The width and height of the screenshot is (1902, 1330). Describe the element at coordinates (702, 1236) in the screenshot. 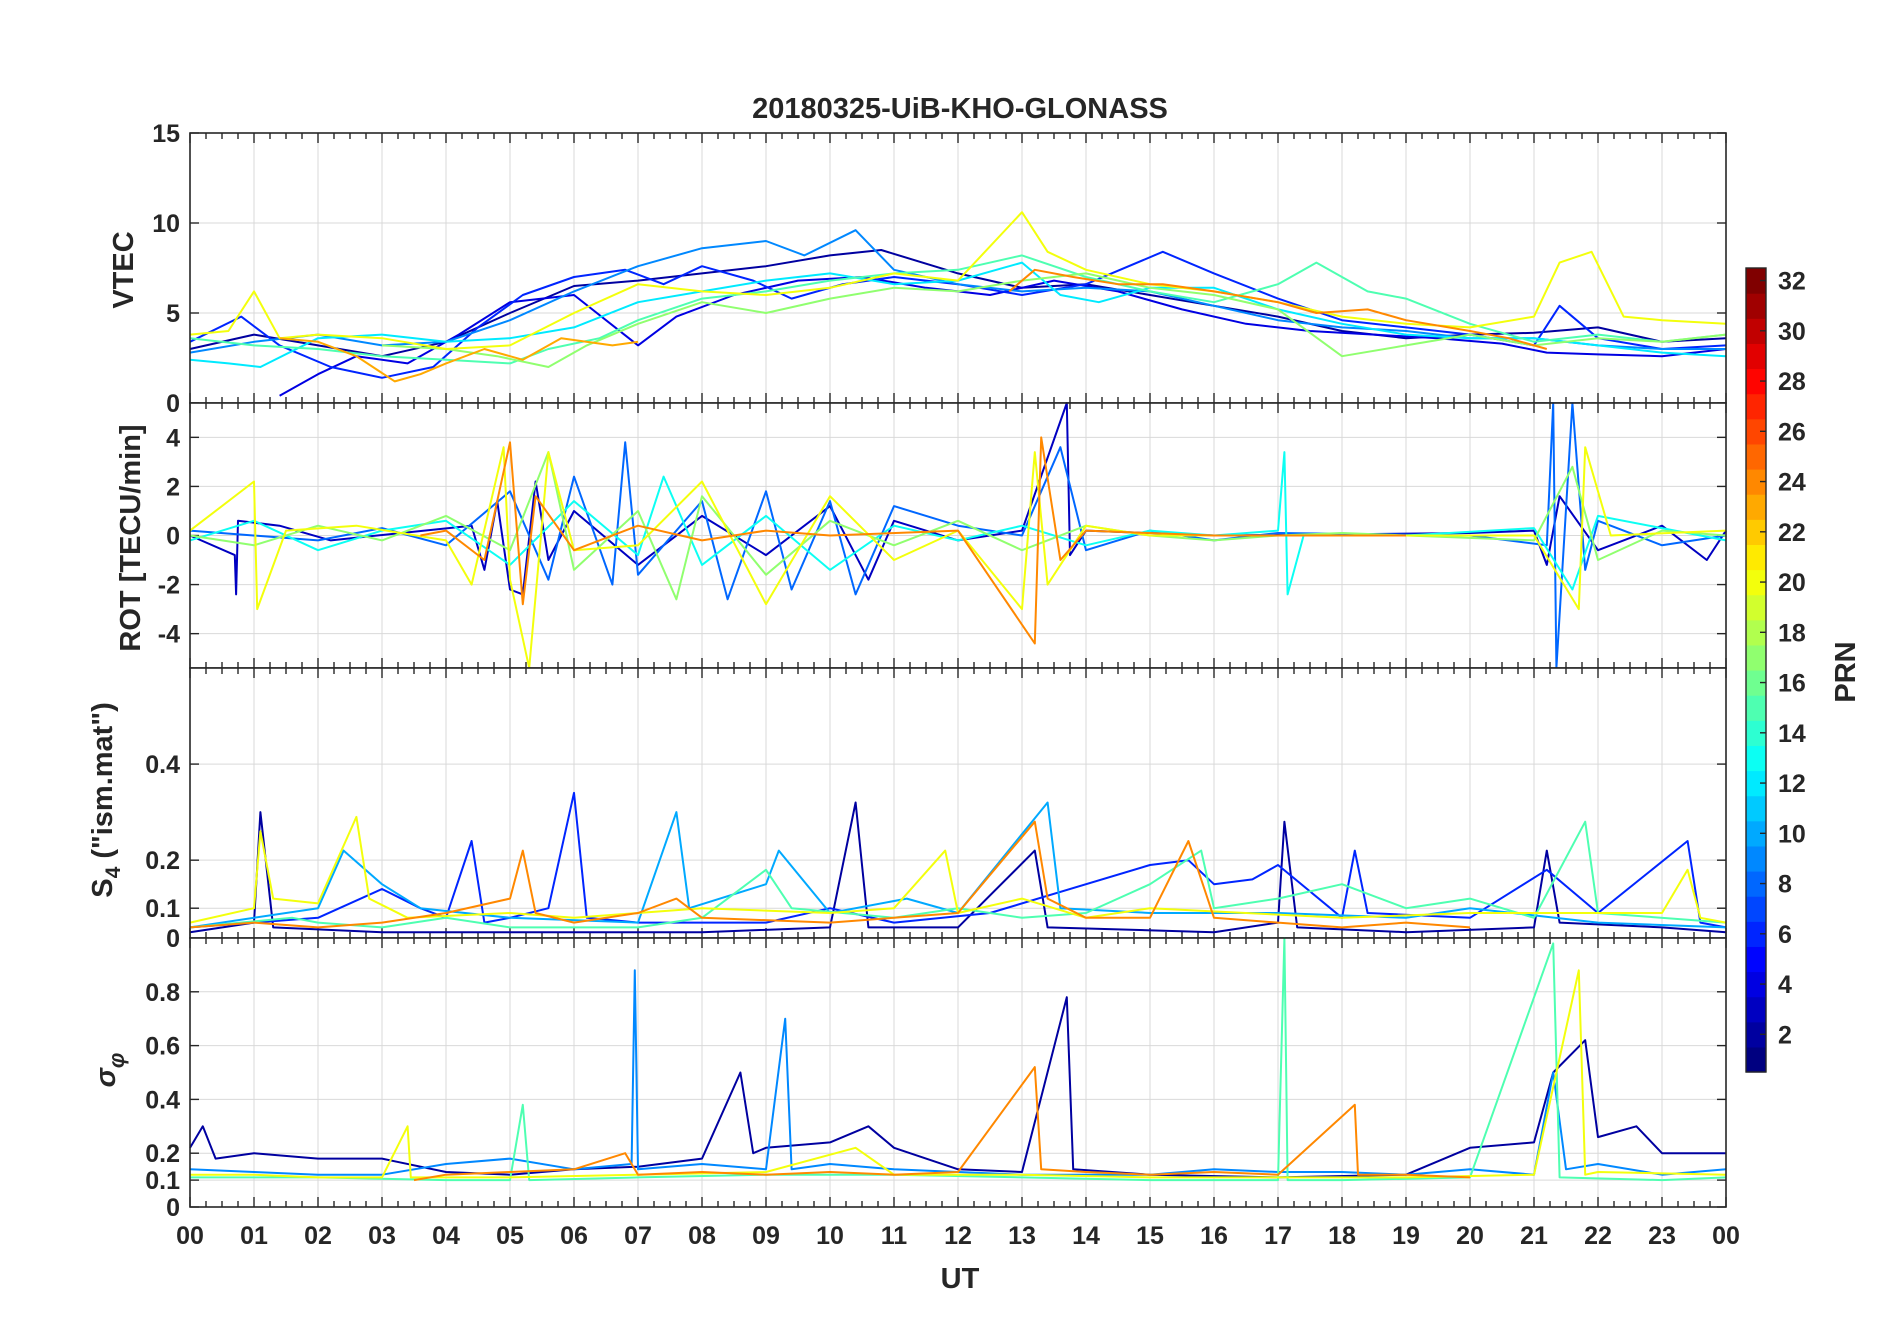

I see `x-tick-label: 08` at that location.